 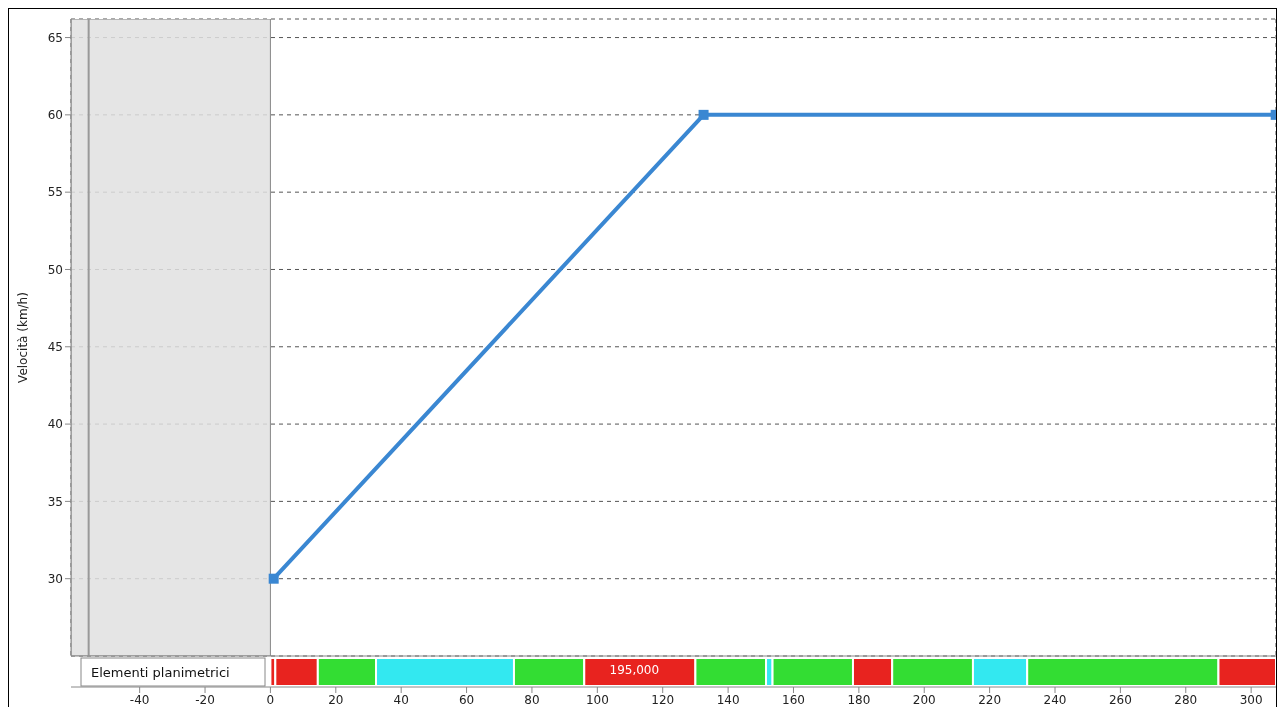 What do you see at coordinates (160, 672) in the screenshot?
I see `y-tick-label: Elementi planimetrici` at bounding box center [160, 672].